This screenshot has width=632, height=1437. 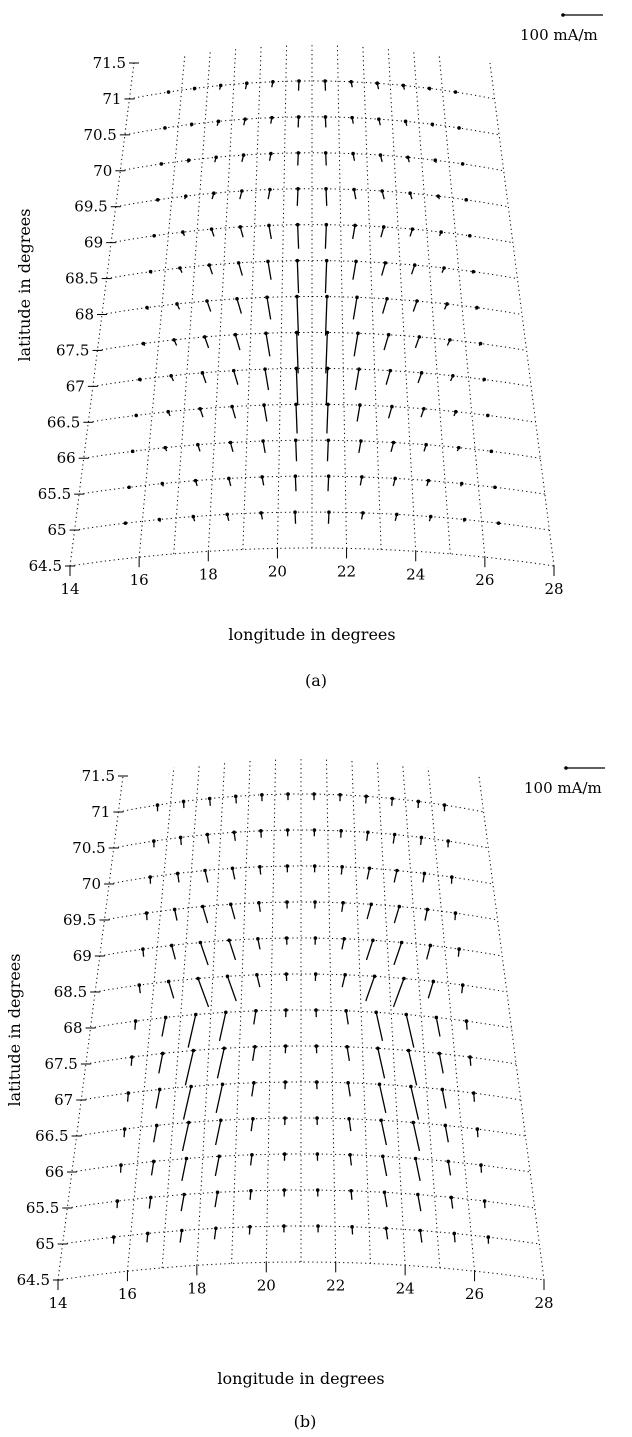 What do you see at coordinates (566, 768) in the screenshot?
I see `scale-bar-origin` at bounding box center [566, 768].